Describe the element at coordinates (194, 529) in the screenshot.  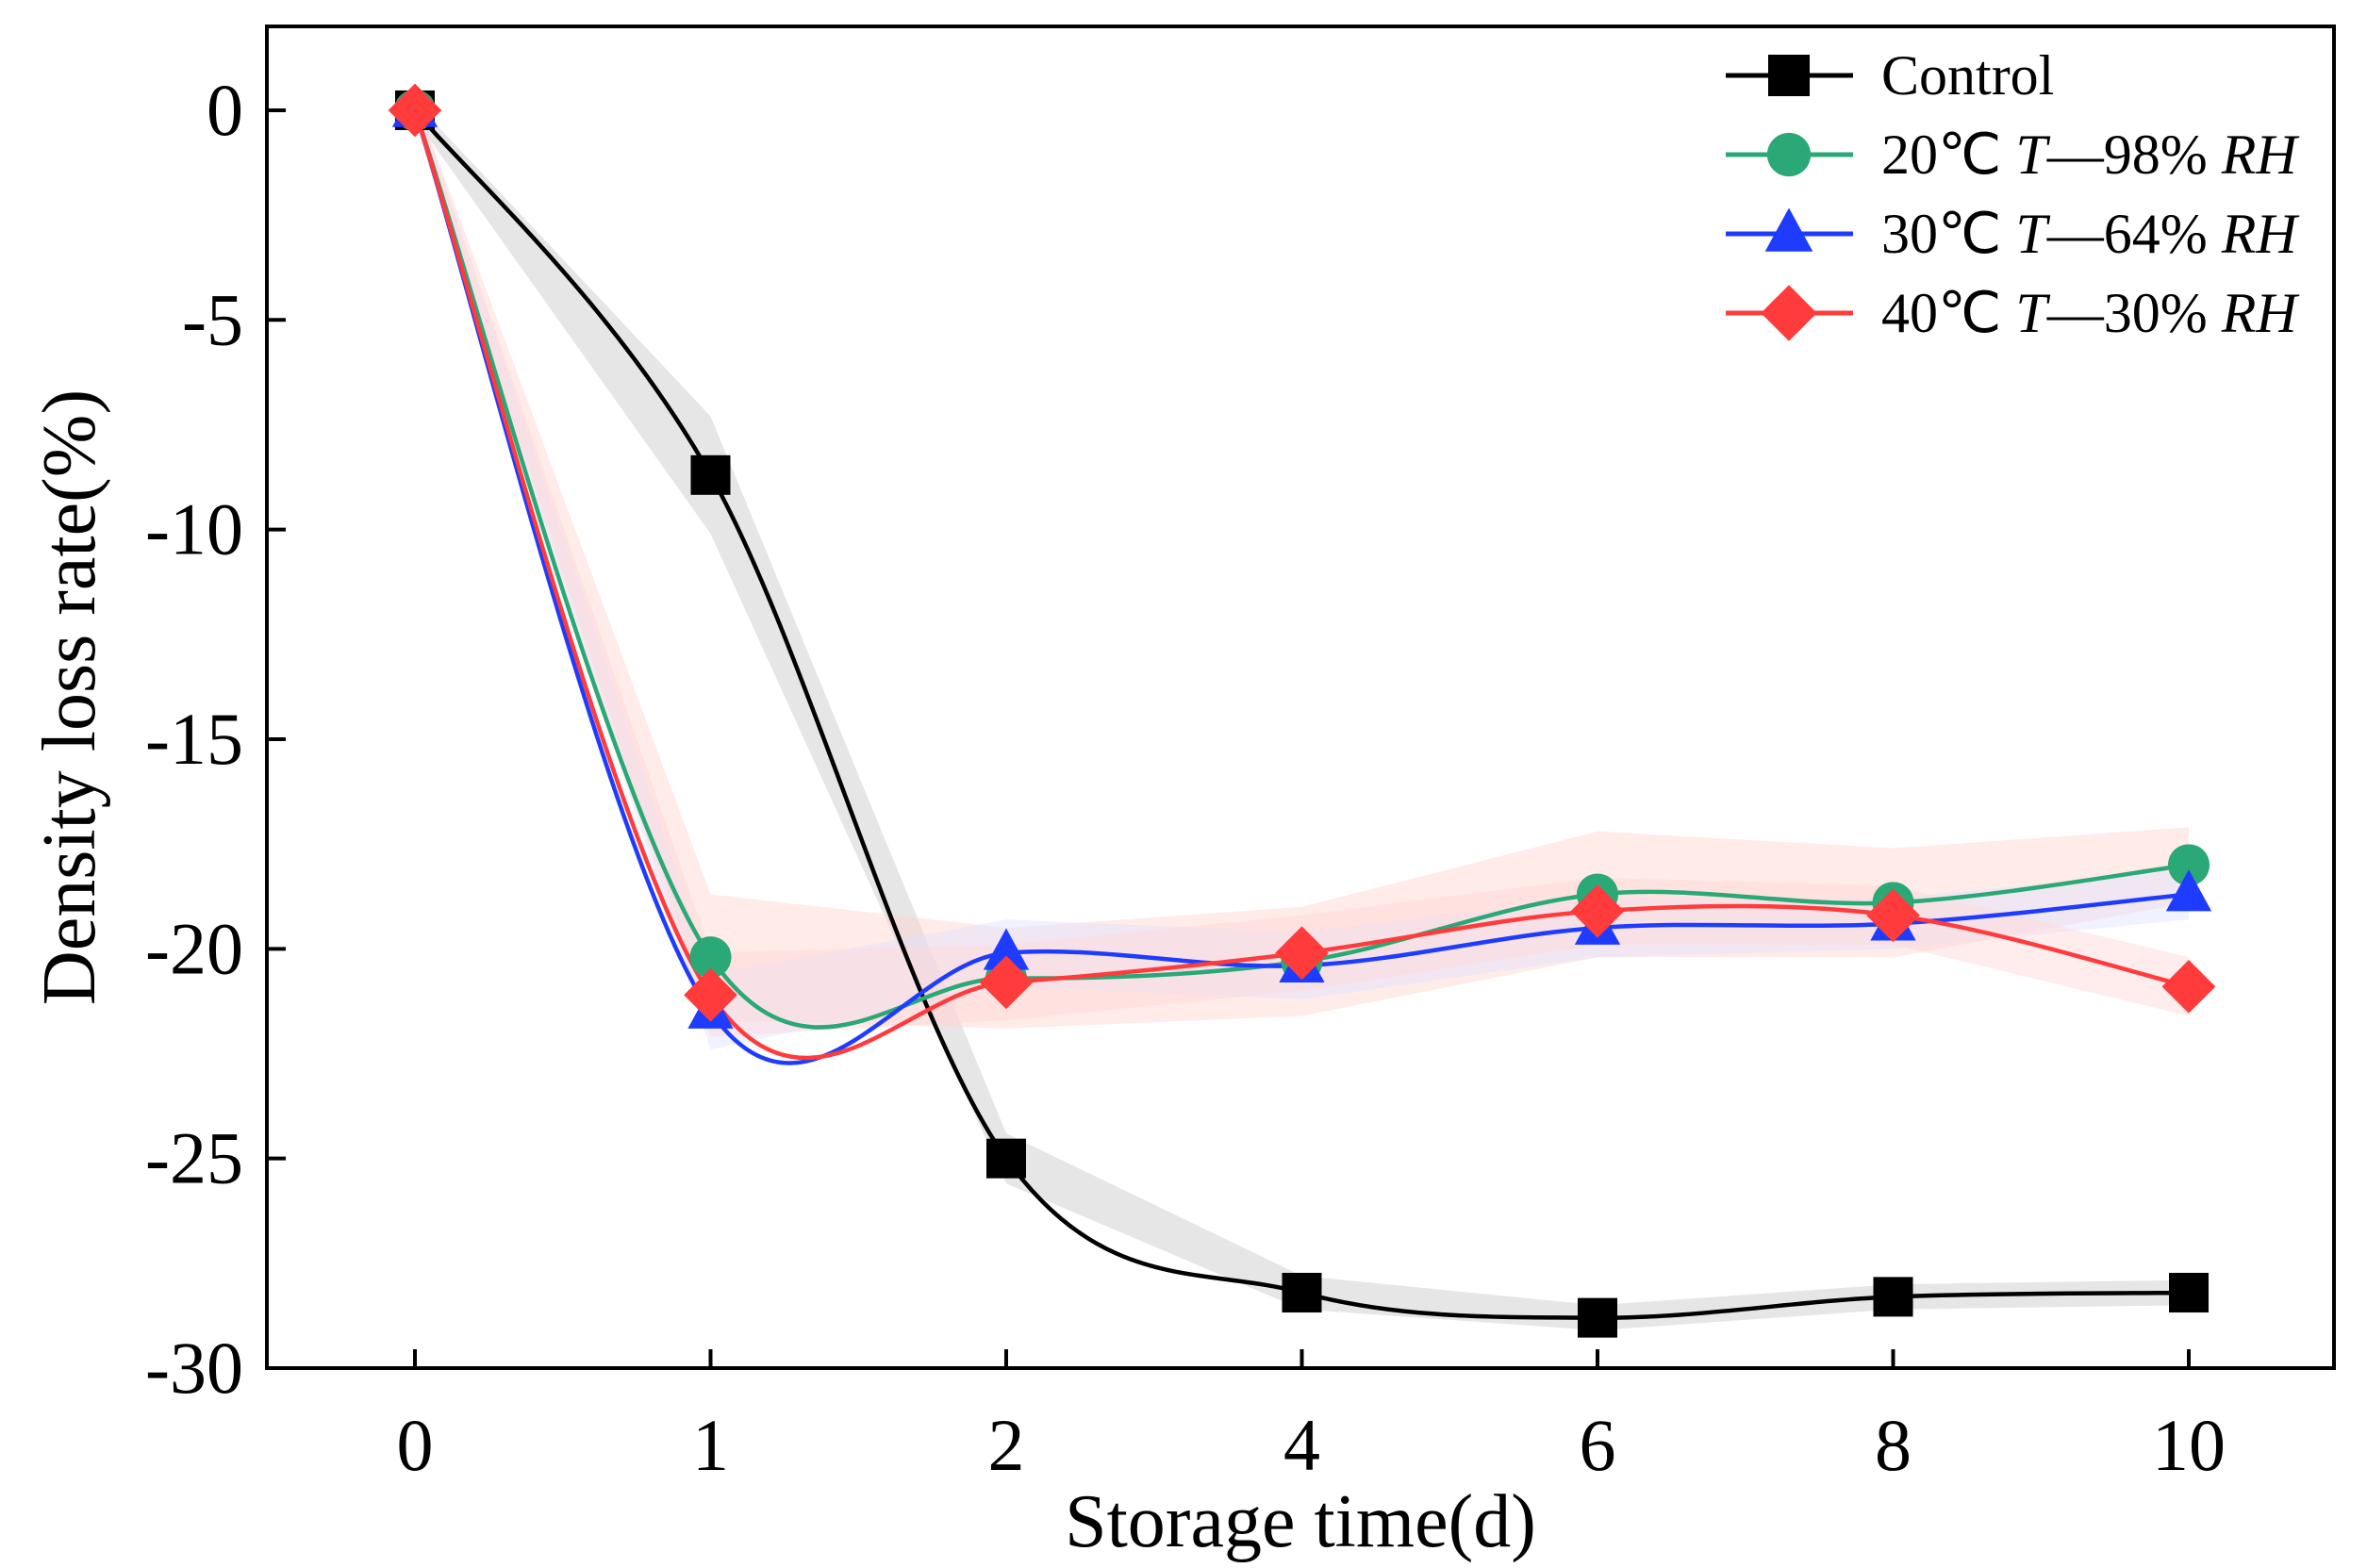
I see `y-tick-label: -10` at that location.